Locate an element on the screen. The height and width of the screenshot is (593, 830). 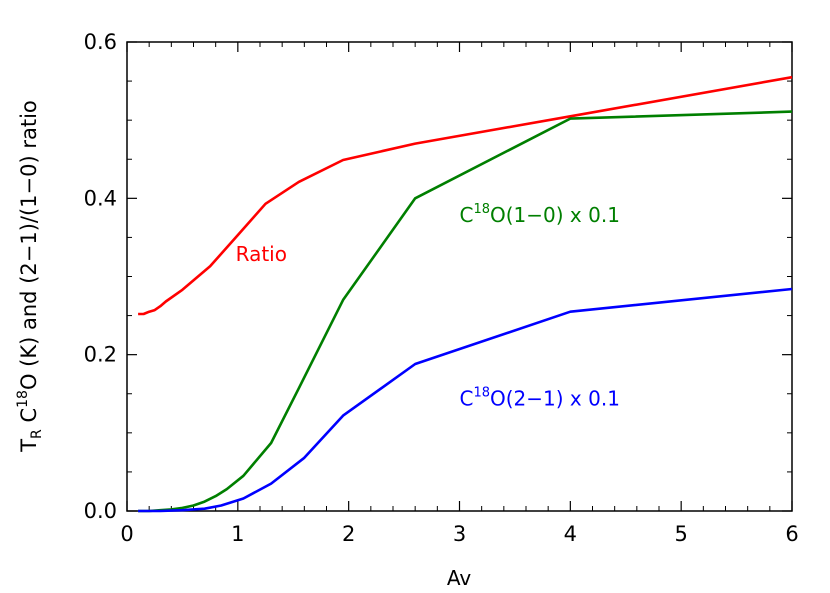
annotation-c18o-21-pre: C is located at coordinates (467, 398).